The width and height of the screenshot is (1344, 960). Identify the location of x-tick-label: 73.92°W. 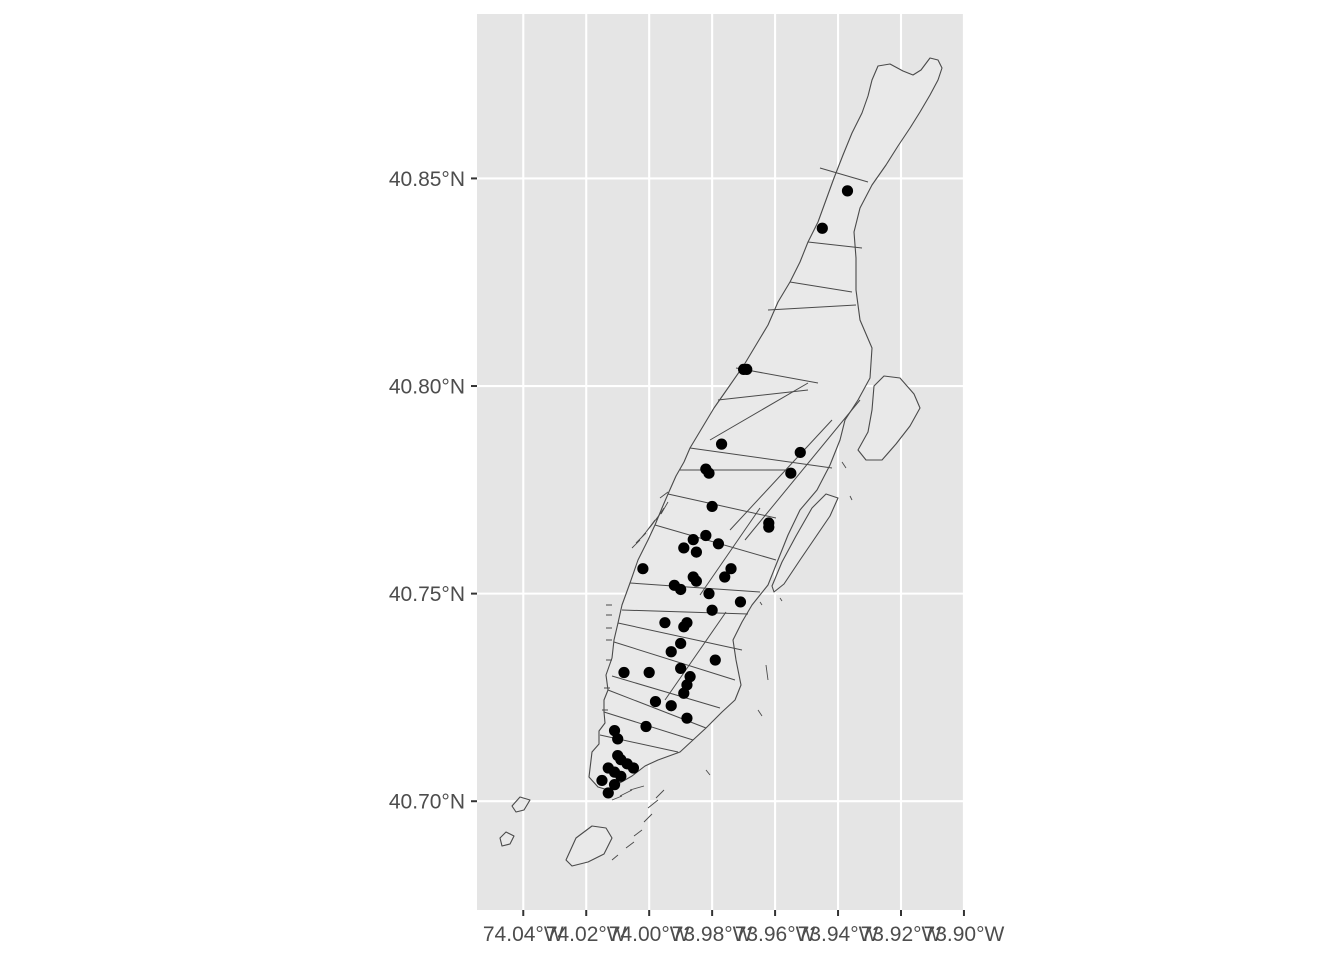
(901, 934).